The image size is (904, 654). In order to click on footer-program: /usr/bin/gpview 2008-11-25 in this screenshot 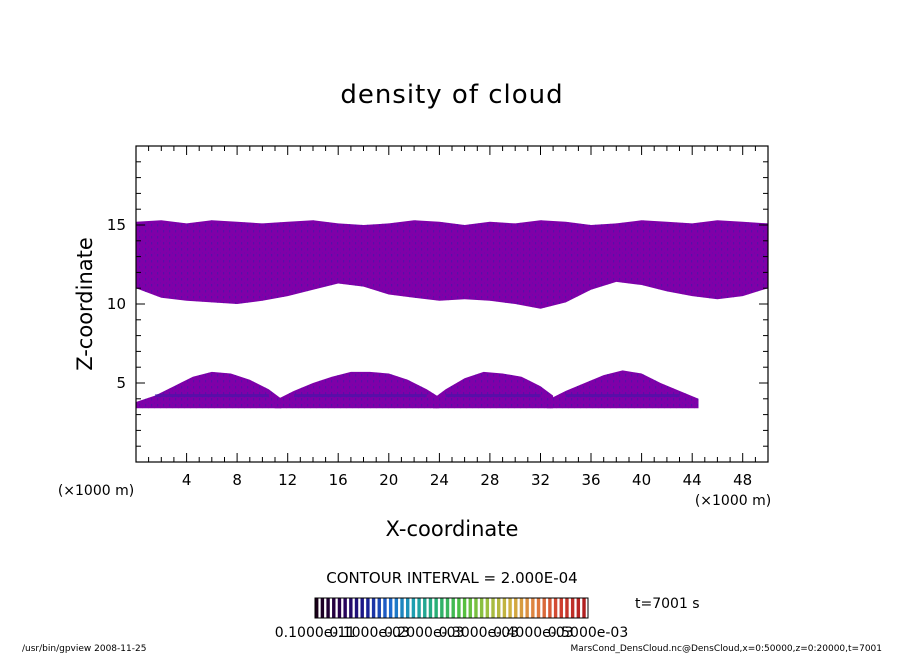, I will do `click(84, 649)`.